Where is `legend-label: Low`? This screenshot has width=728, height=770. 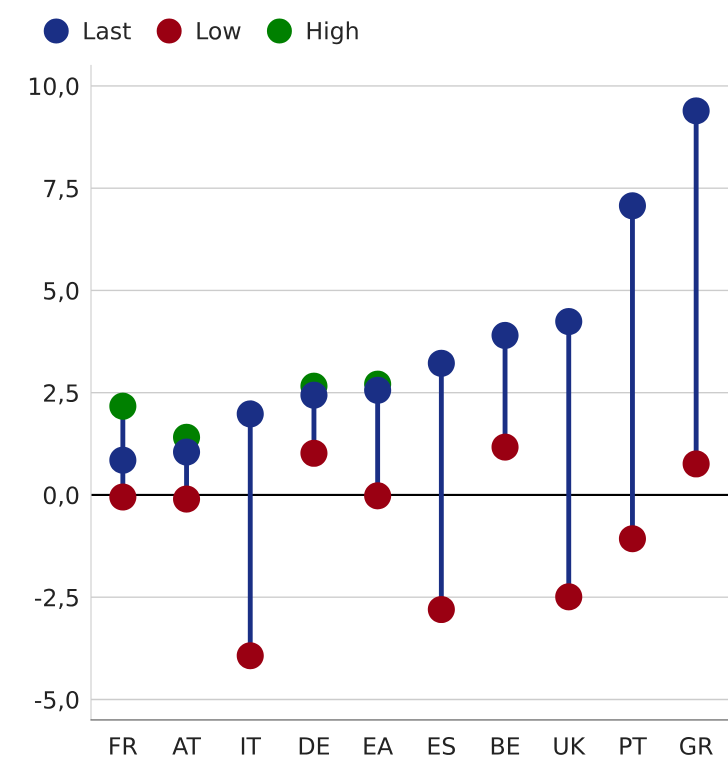 legend-label: Low is located at coordinates (219, 31).